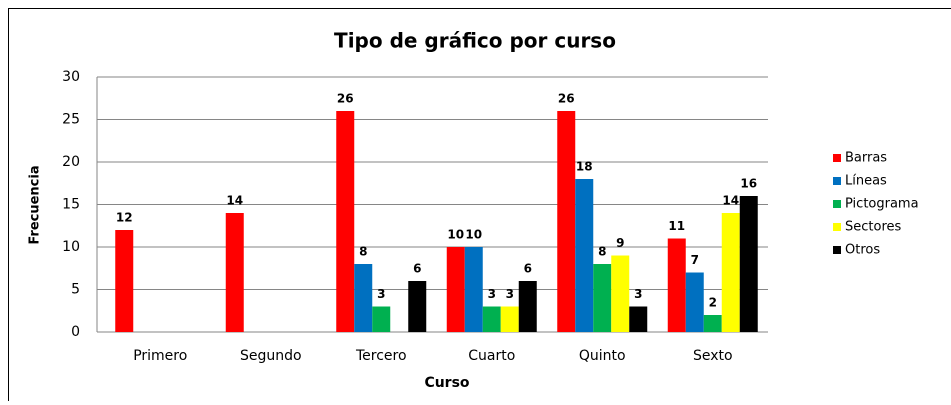  I want to click on value-label: 7, so click(695, 260).